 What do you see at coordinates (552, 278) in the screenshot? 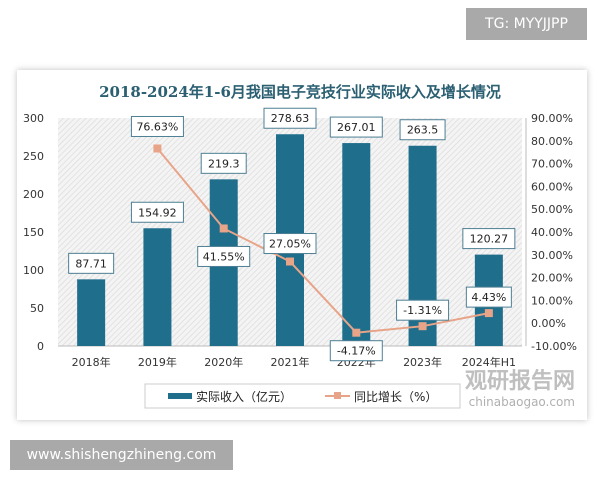
I see `y-right-tick: 20.00%` at bounding box center [552, 278].